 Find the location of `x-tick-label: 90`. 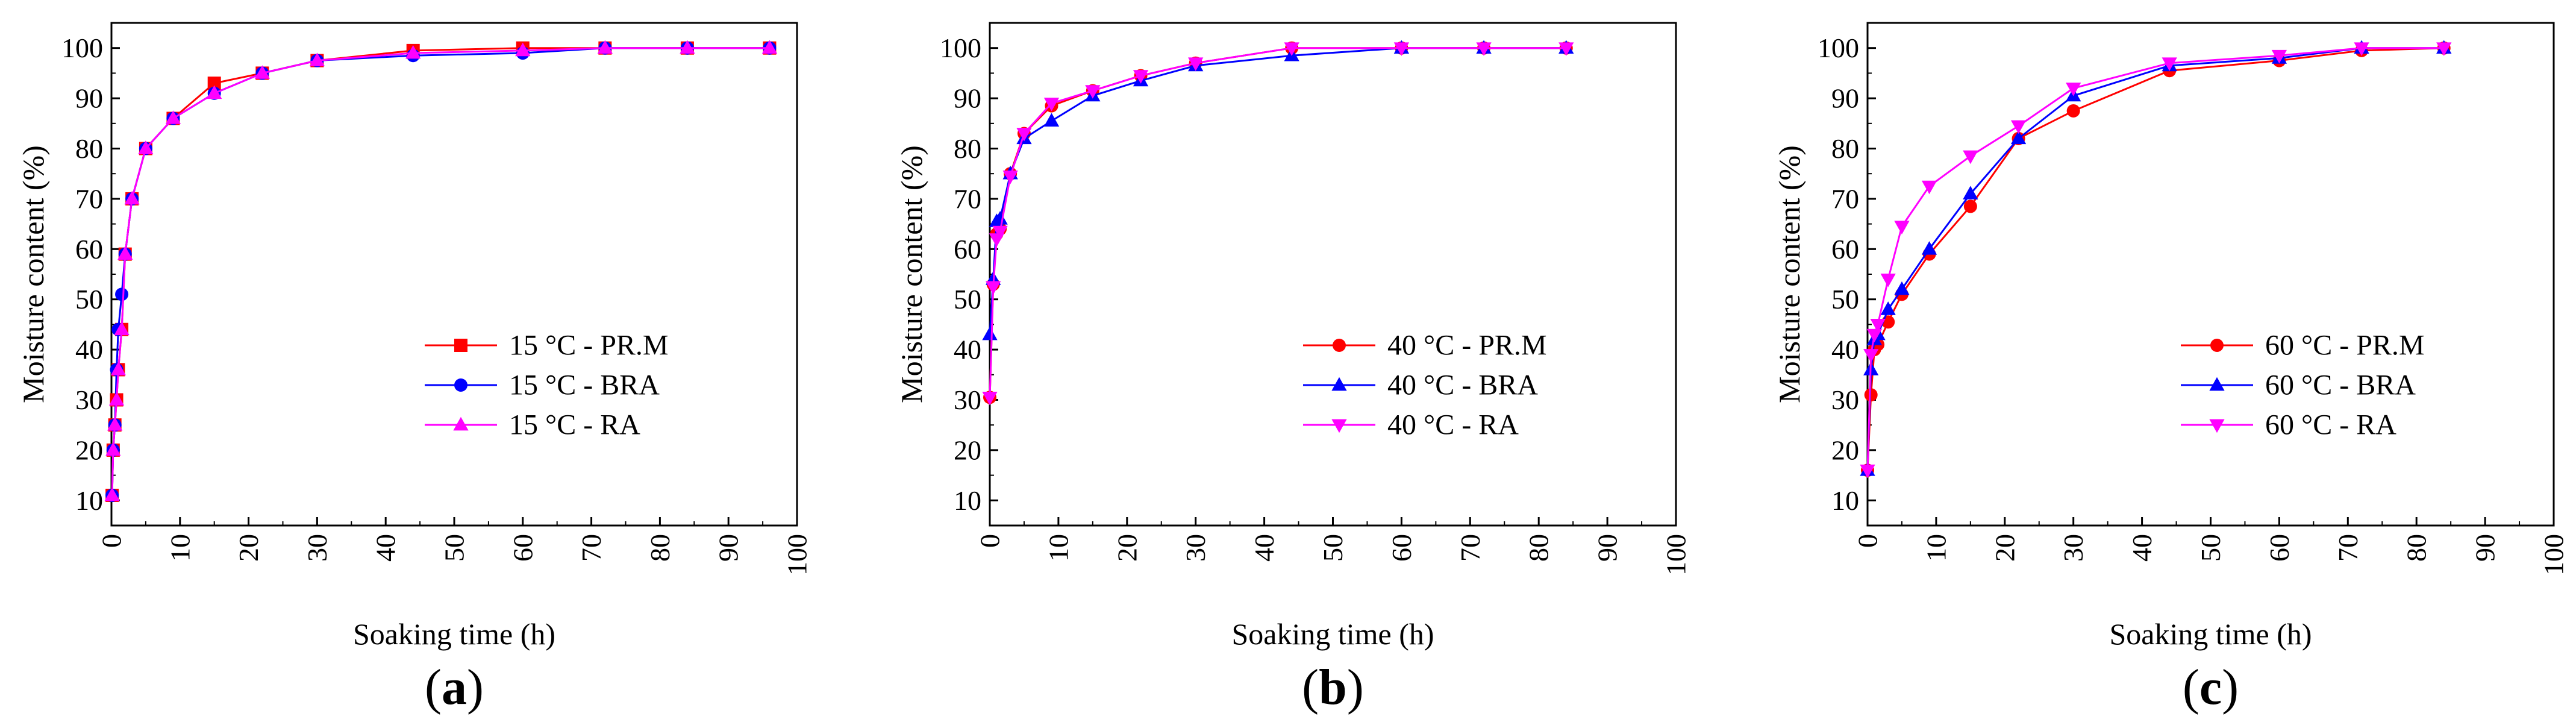

x-tick-label: 90 is located at coordinates (1608, 548).